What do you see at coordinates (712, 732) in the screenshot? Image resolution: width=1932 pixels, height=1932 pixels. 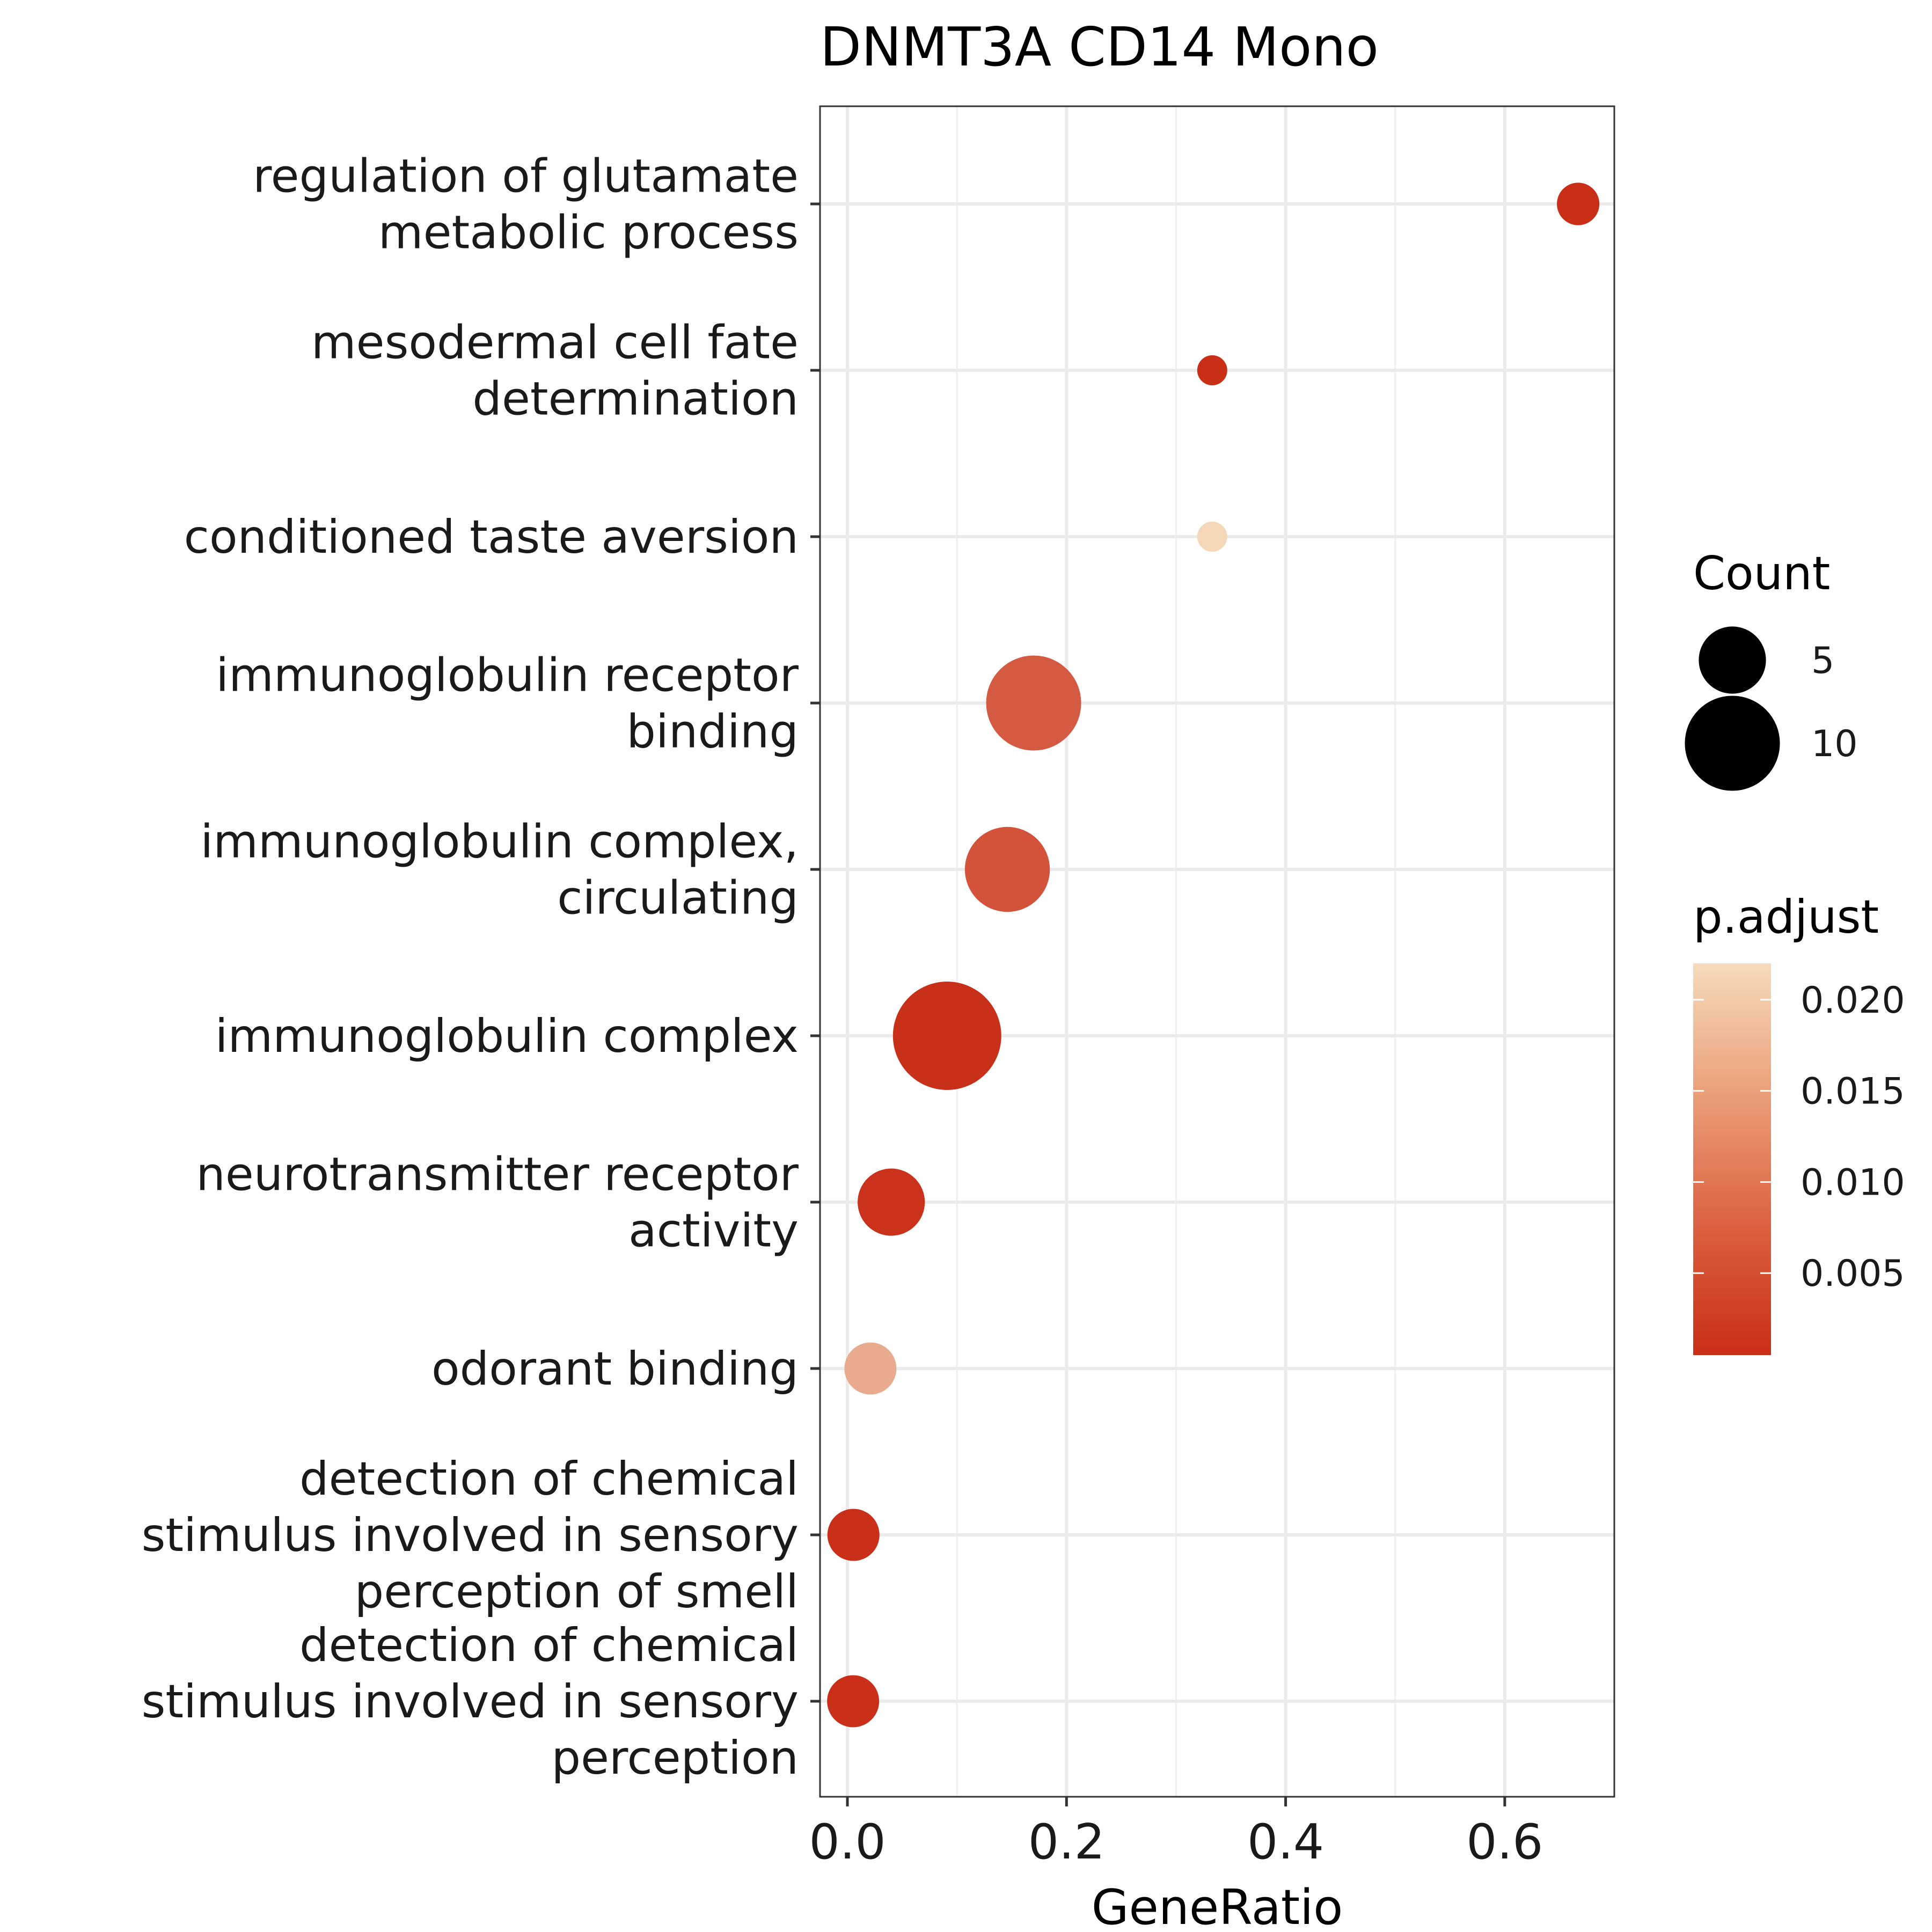 I see `y-tick-label-line: binding` at bounding box center [712, 732].